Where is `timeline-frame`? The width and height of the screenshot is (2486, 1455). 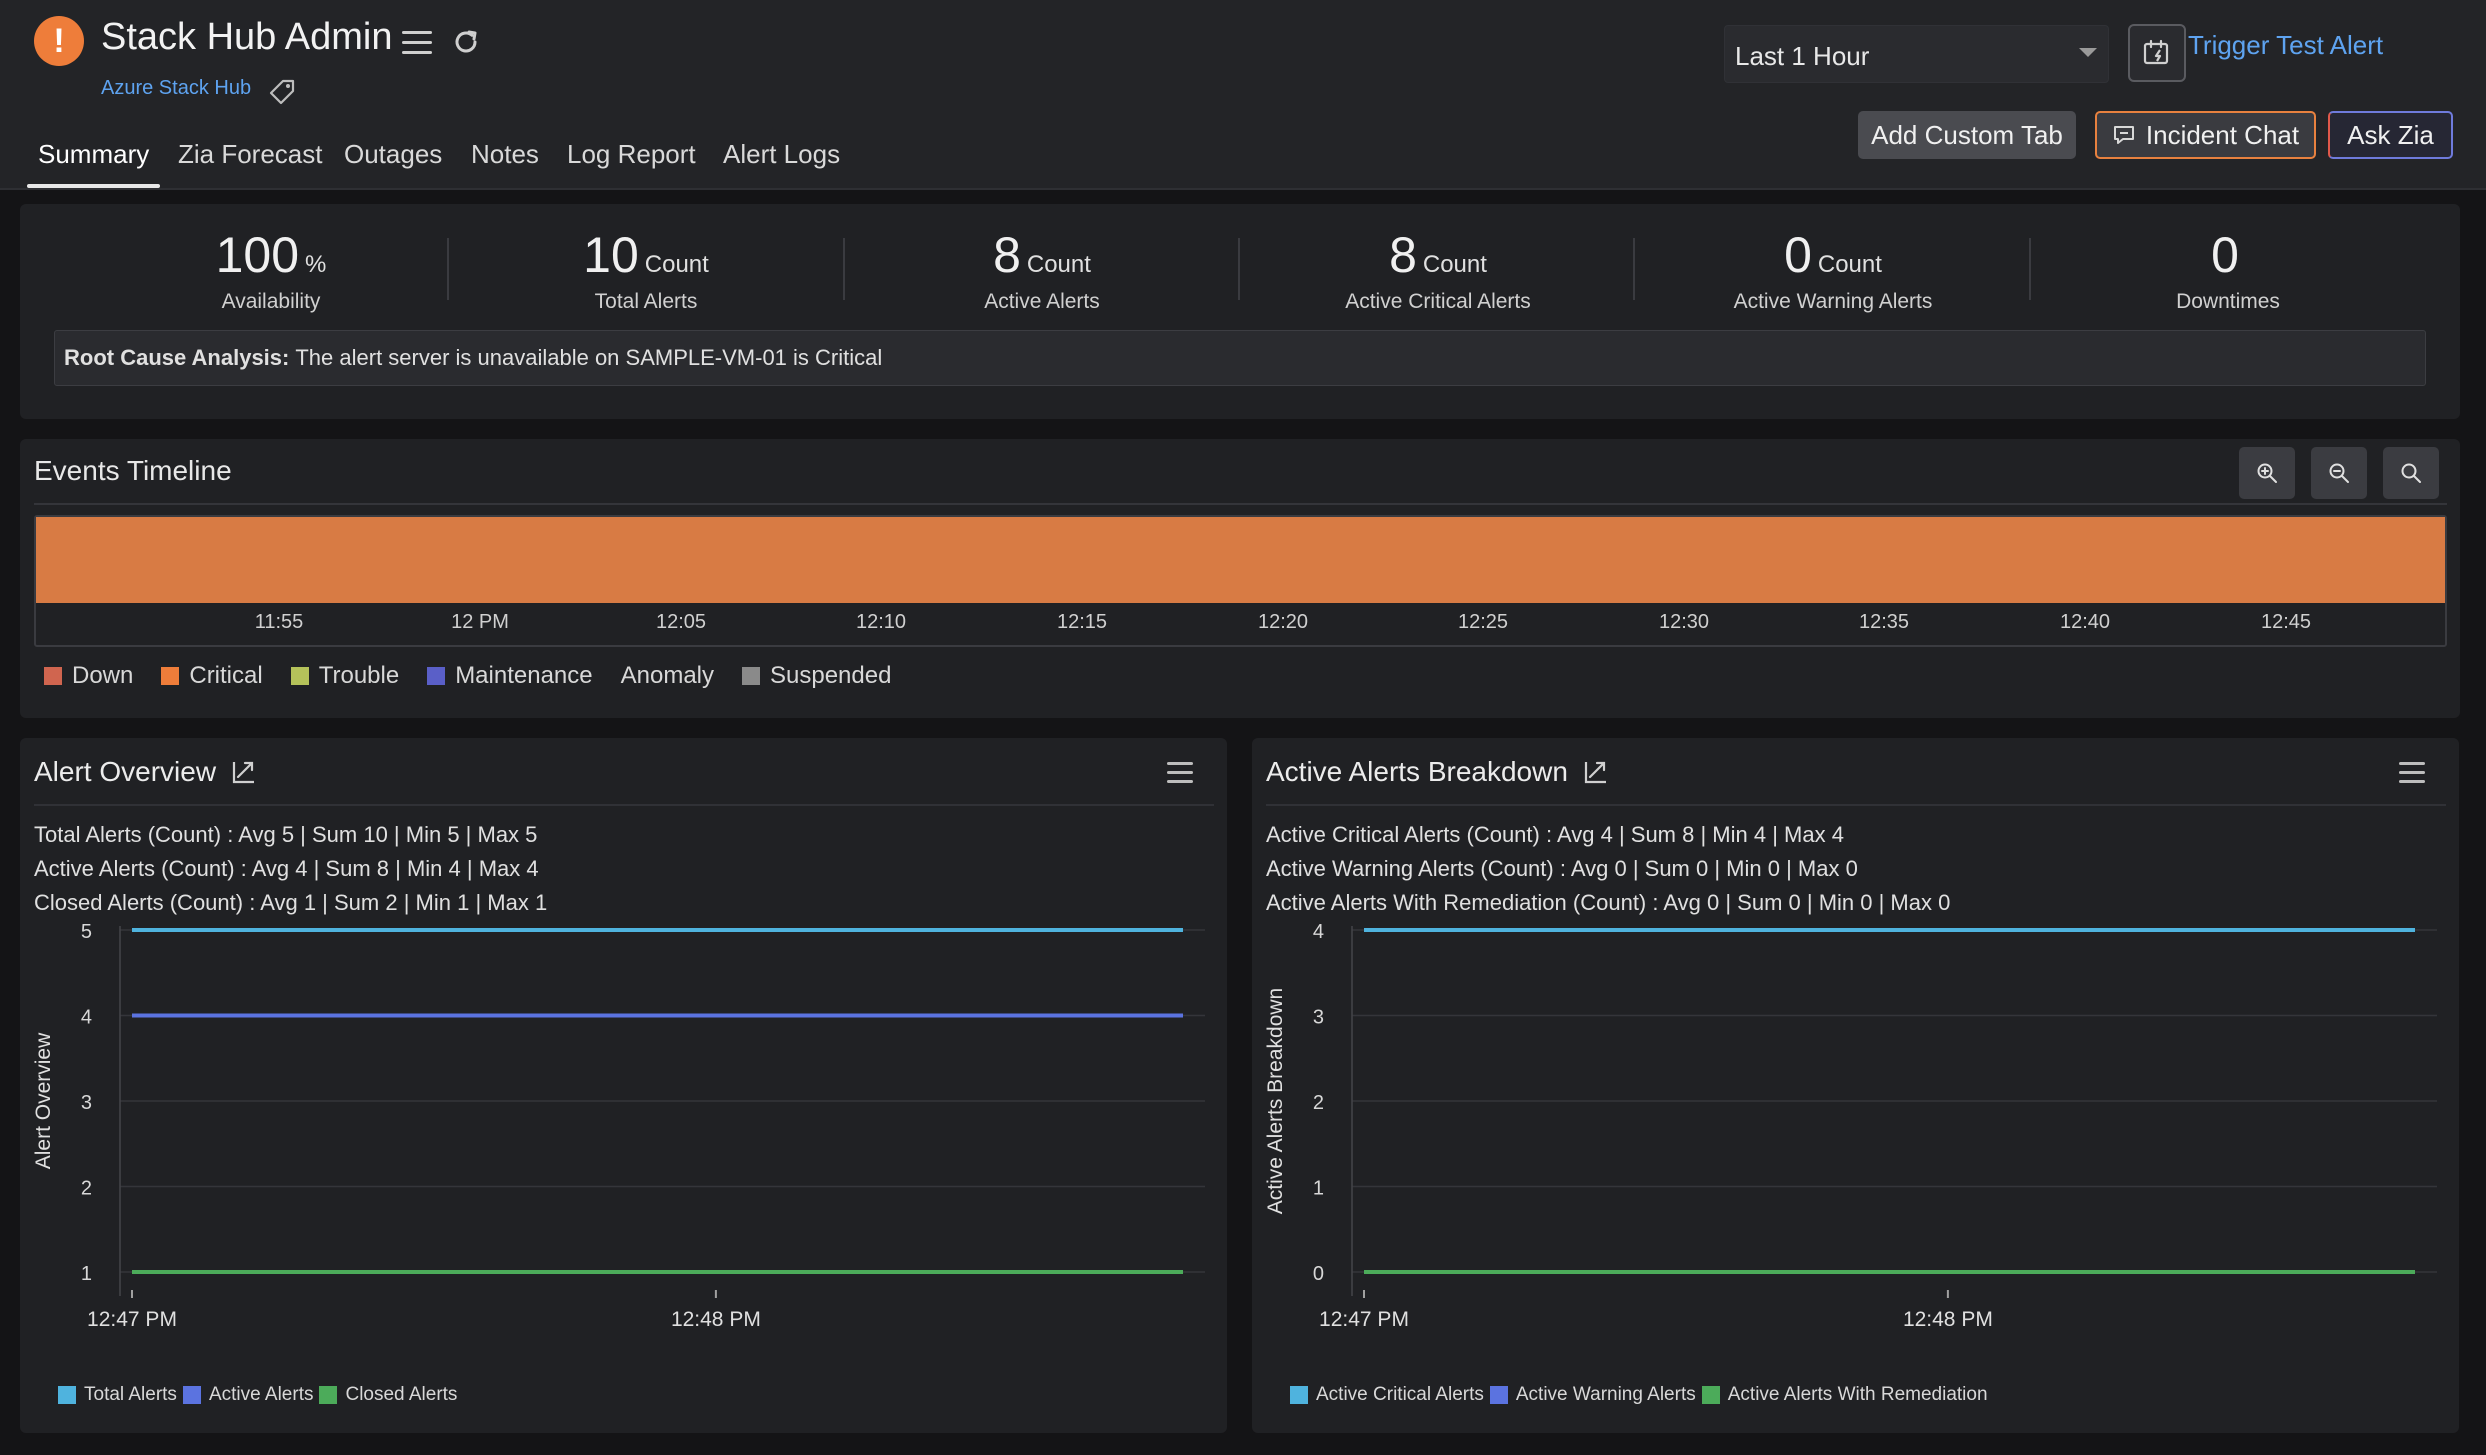 timeline-frame is located at coordinates (1240, 581).